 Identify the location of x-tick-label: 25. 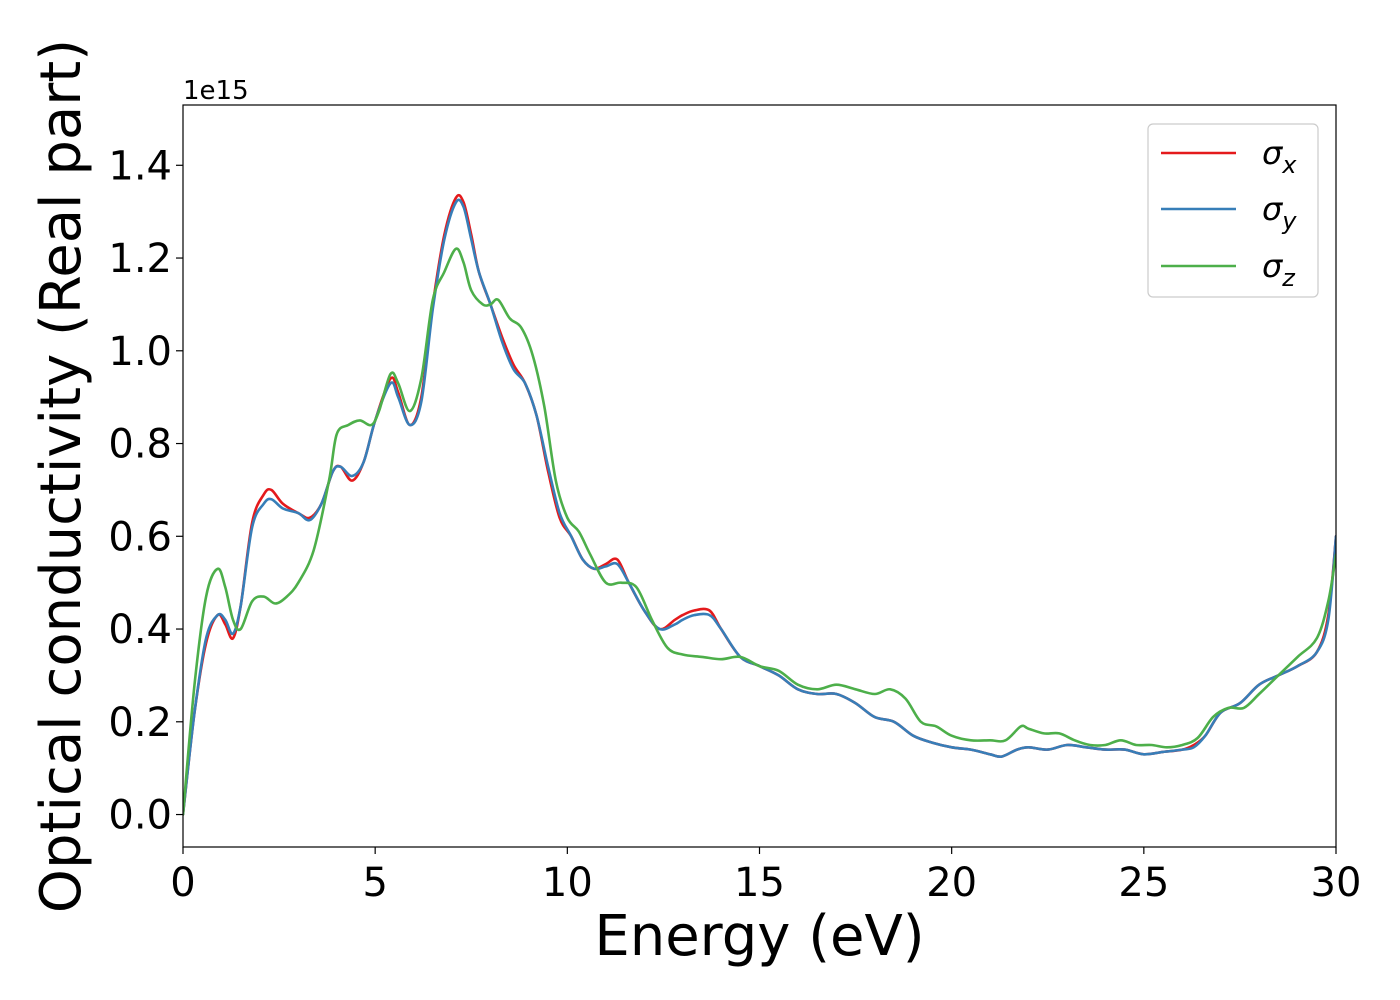
(1143, 883).